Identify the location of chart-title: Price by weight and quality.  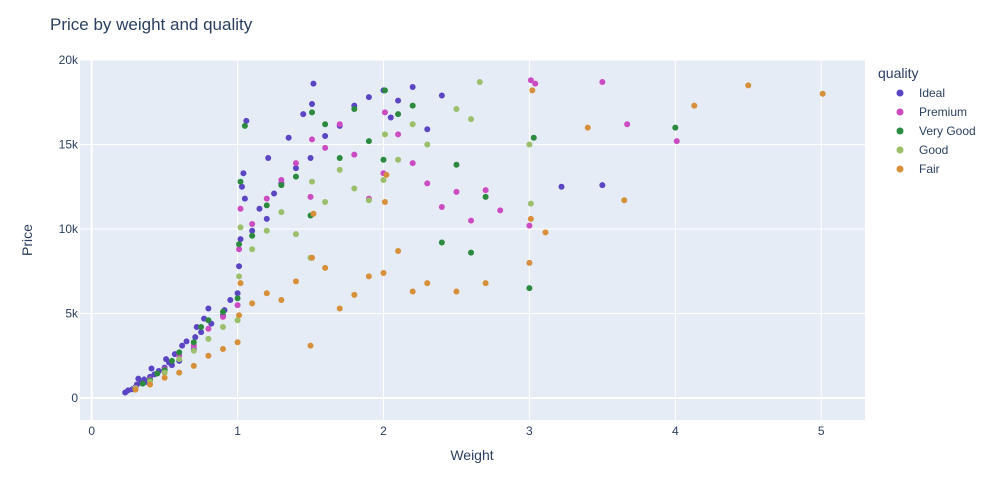
(151, 24).